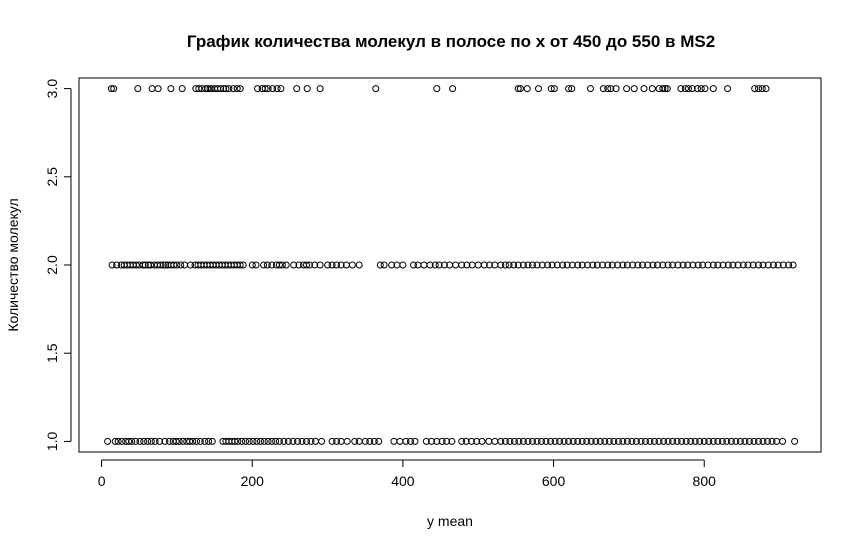  I want to click on x-axis-label: y mean, so click(450, 521).